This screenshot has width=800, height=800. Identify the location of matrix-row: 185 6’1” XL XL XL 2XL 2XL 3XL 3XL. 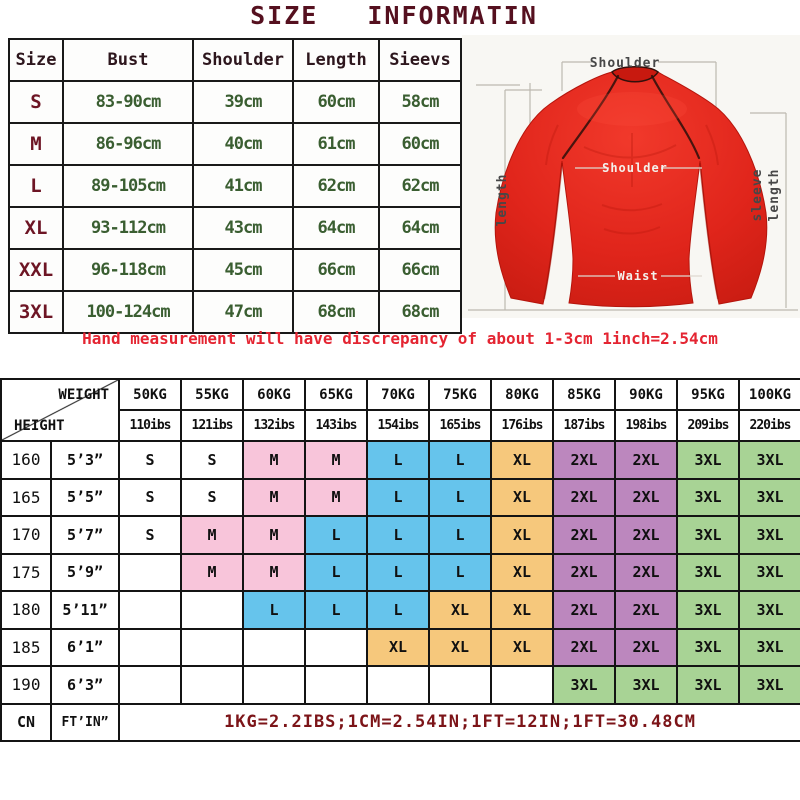
(400, 647).